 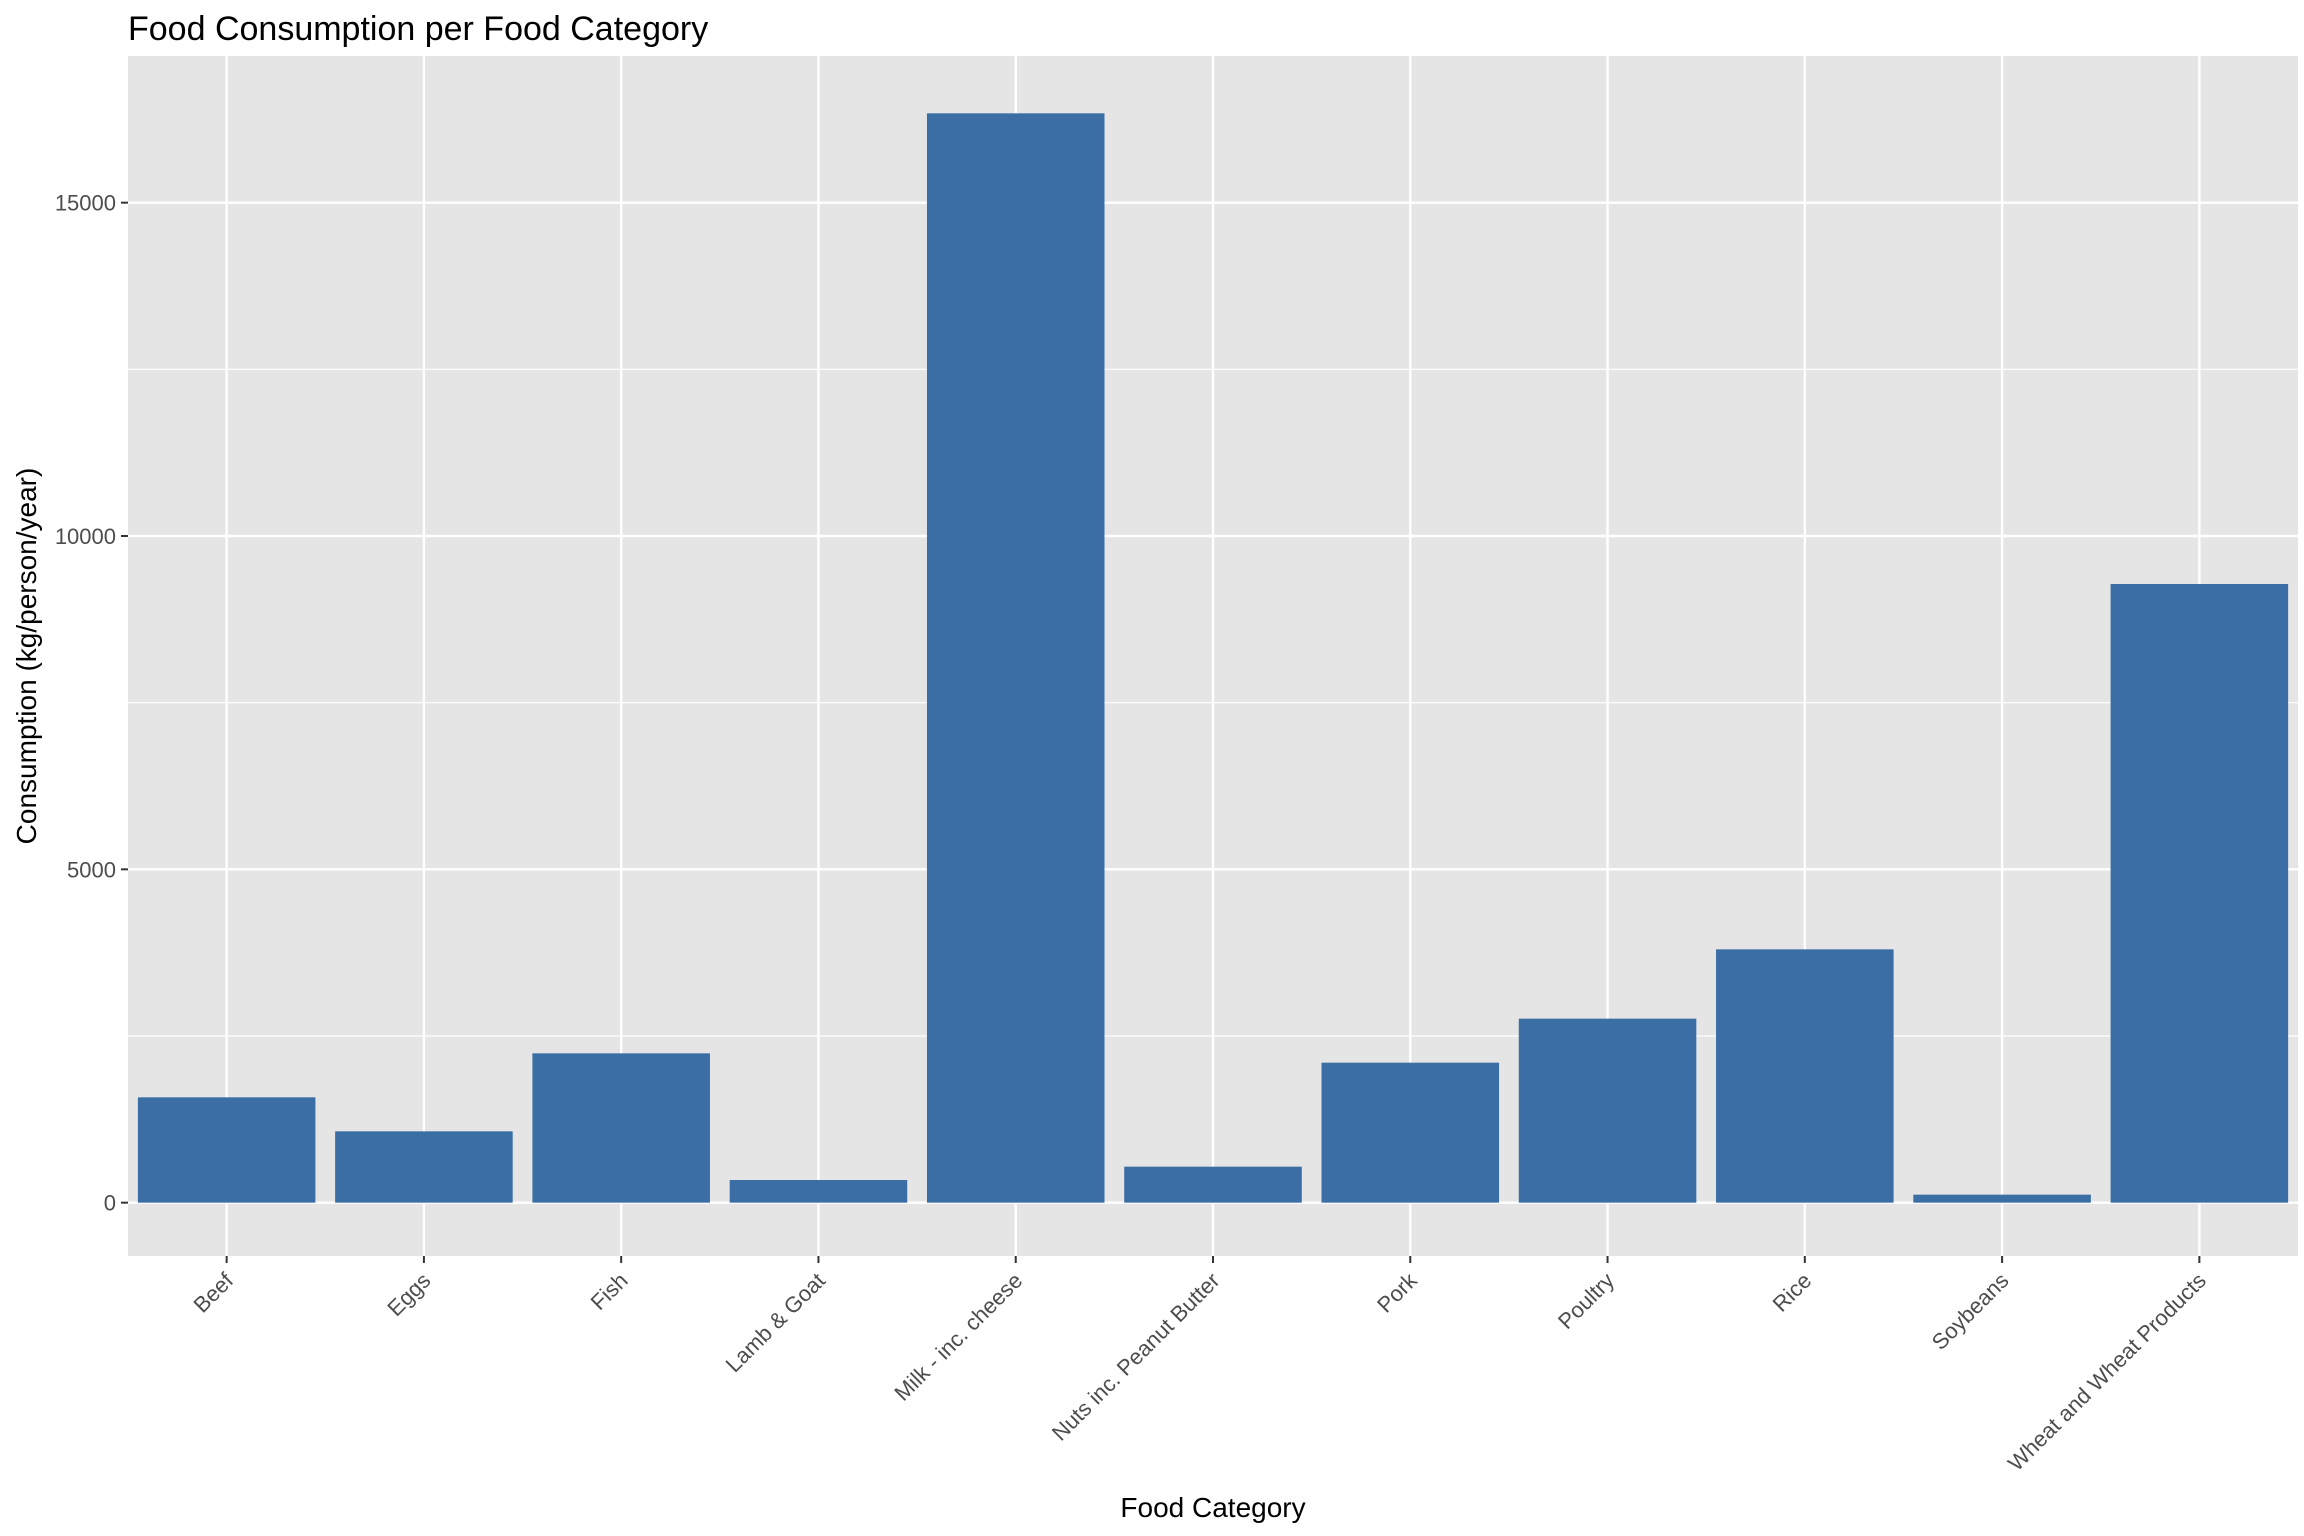 What do you see at coordinates (1607, 1110) in the screenshot?
I see `bar-poultry` at bounding box center [1607, 1110].